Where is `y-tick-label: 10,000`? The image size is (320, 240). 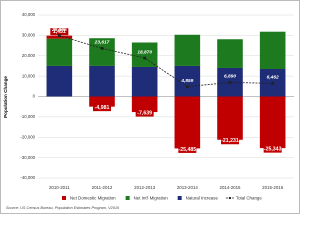
y-tick-label: 10,000 is located at coordinates (29, 75).